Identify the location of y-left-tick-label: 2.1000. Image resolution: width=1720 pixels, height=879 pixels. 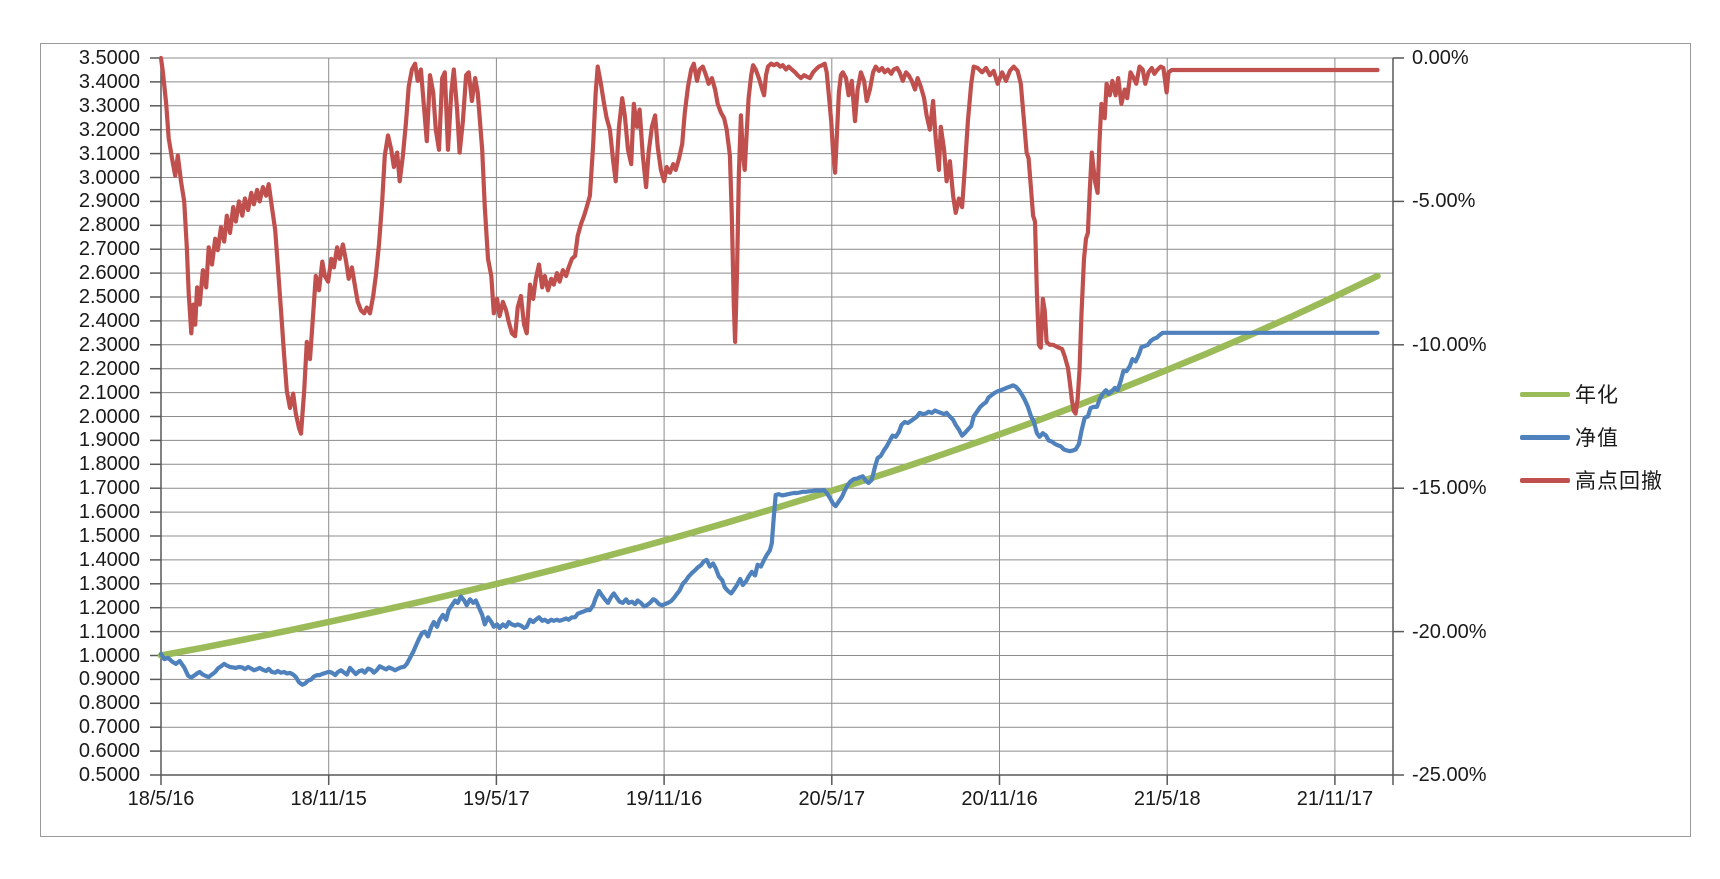
(109, 392).